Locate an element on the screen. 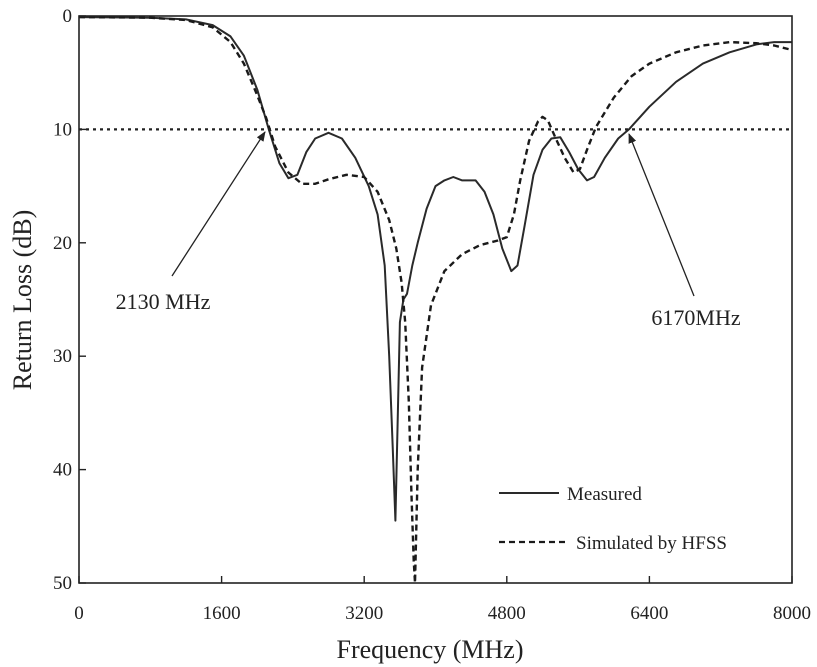 Image resolution: width=817 pixels, height=667 pixels. legend-label-simulated: Simulated by HFSS is located at coordinates (651, 543).